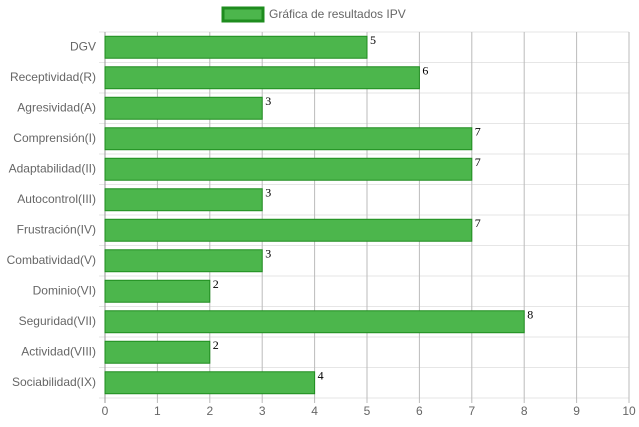 This screenshot has height=427, width=639. Describe the element at coordinates (367, 411) in the screenshot. I see `x-tick-label: 5` at that location.